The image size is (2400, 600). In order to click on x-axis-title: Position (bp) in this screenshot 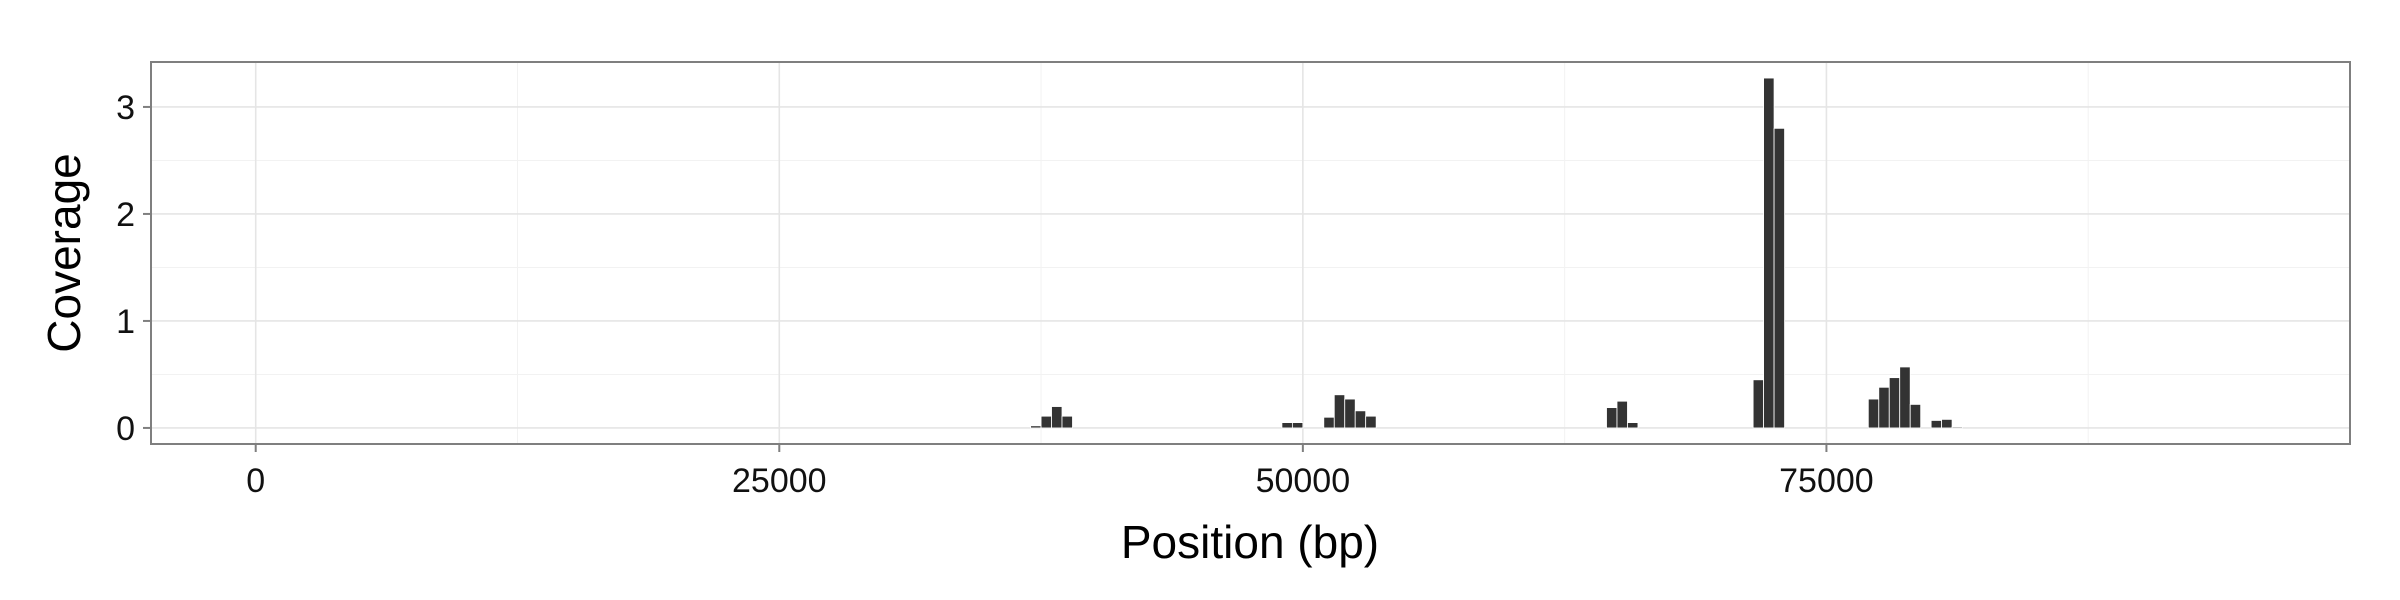, I will do `click(1250, 542)`.